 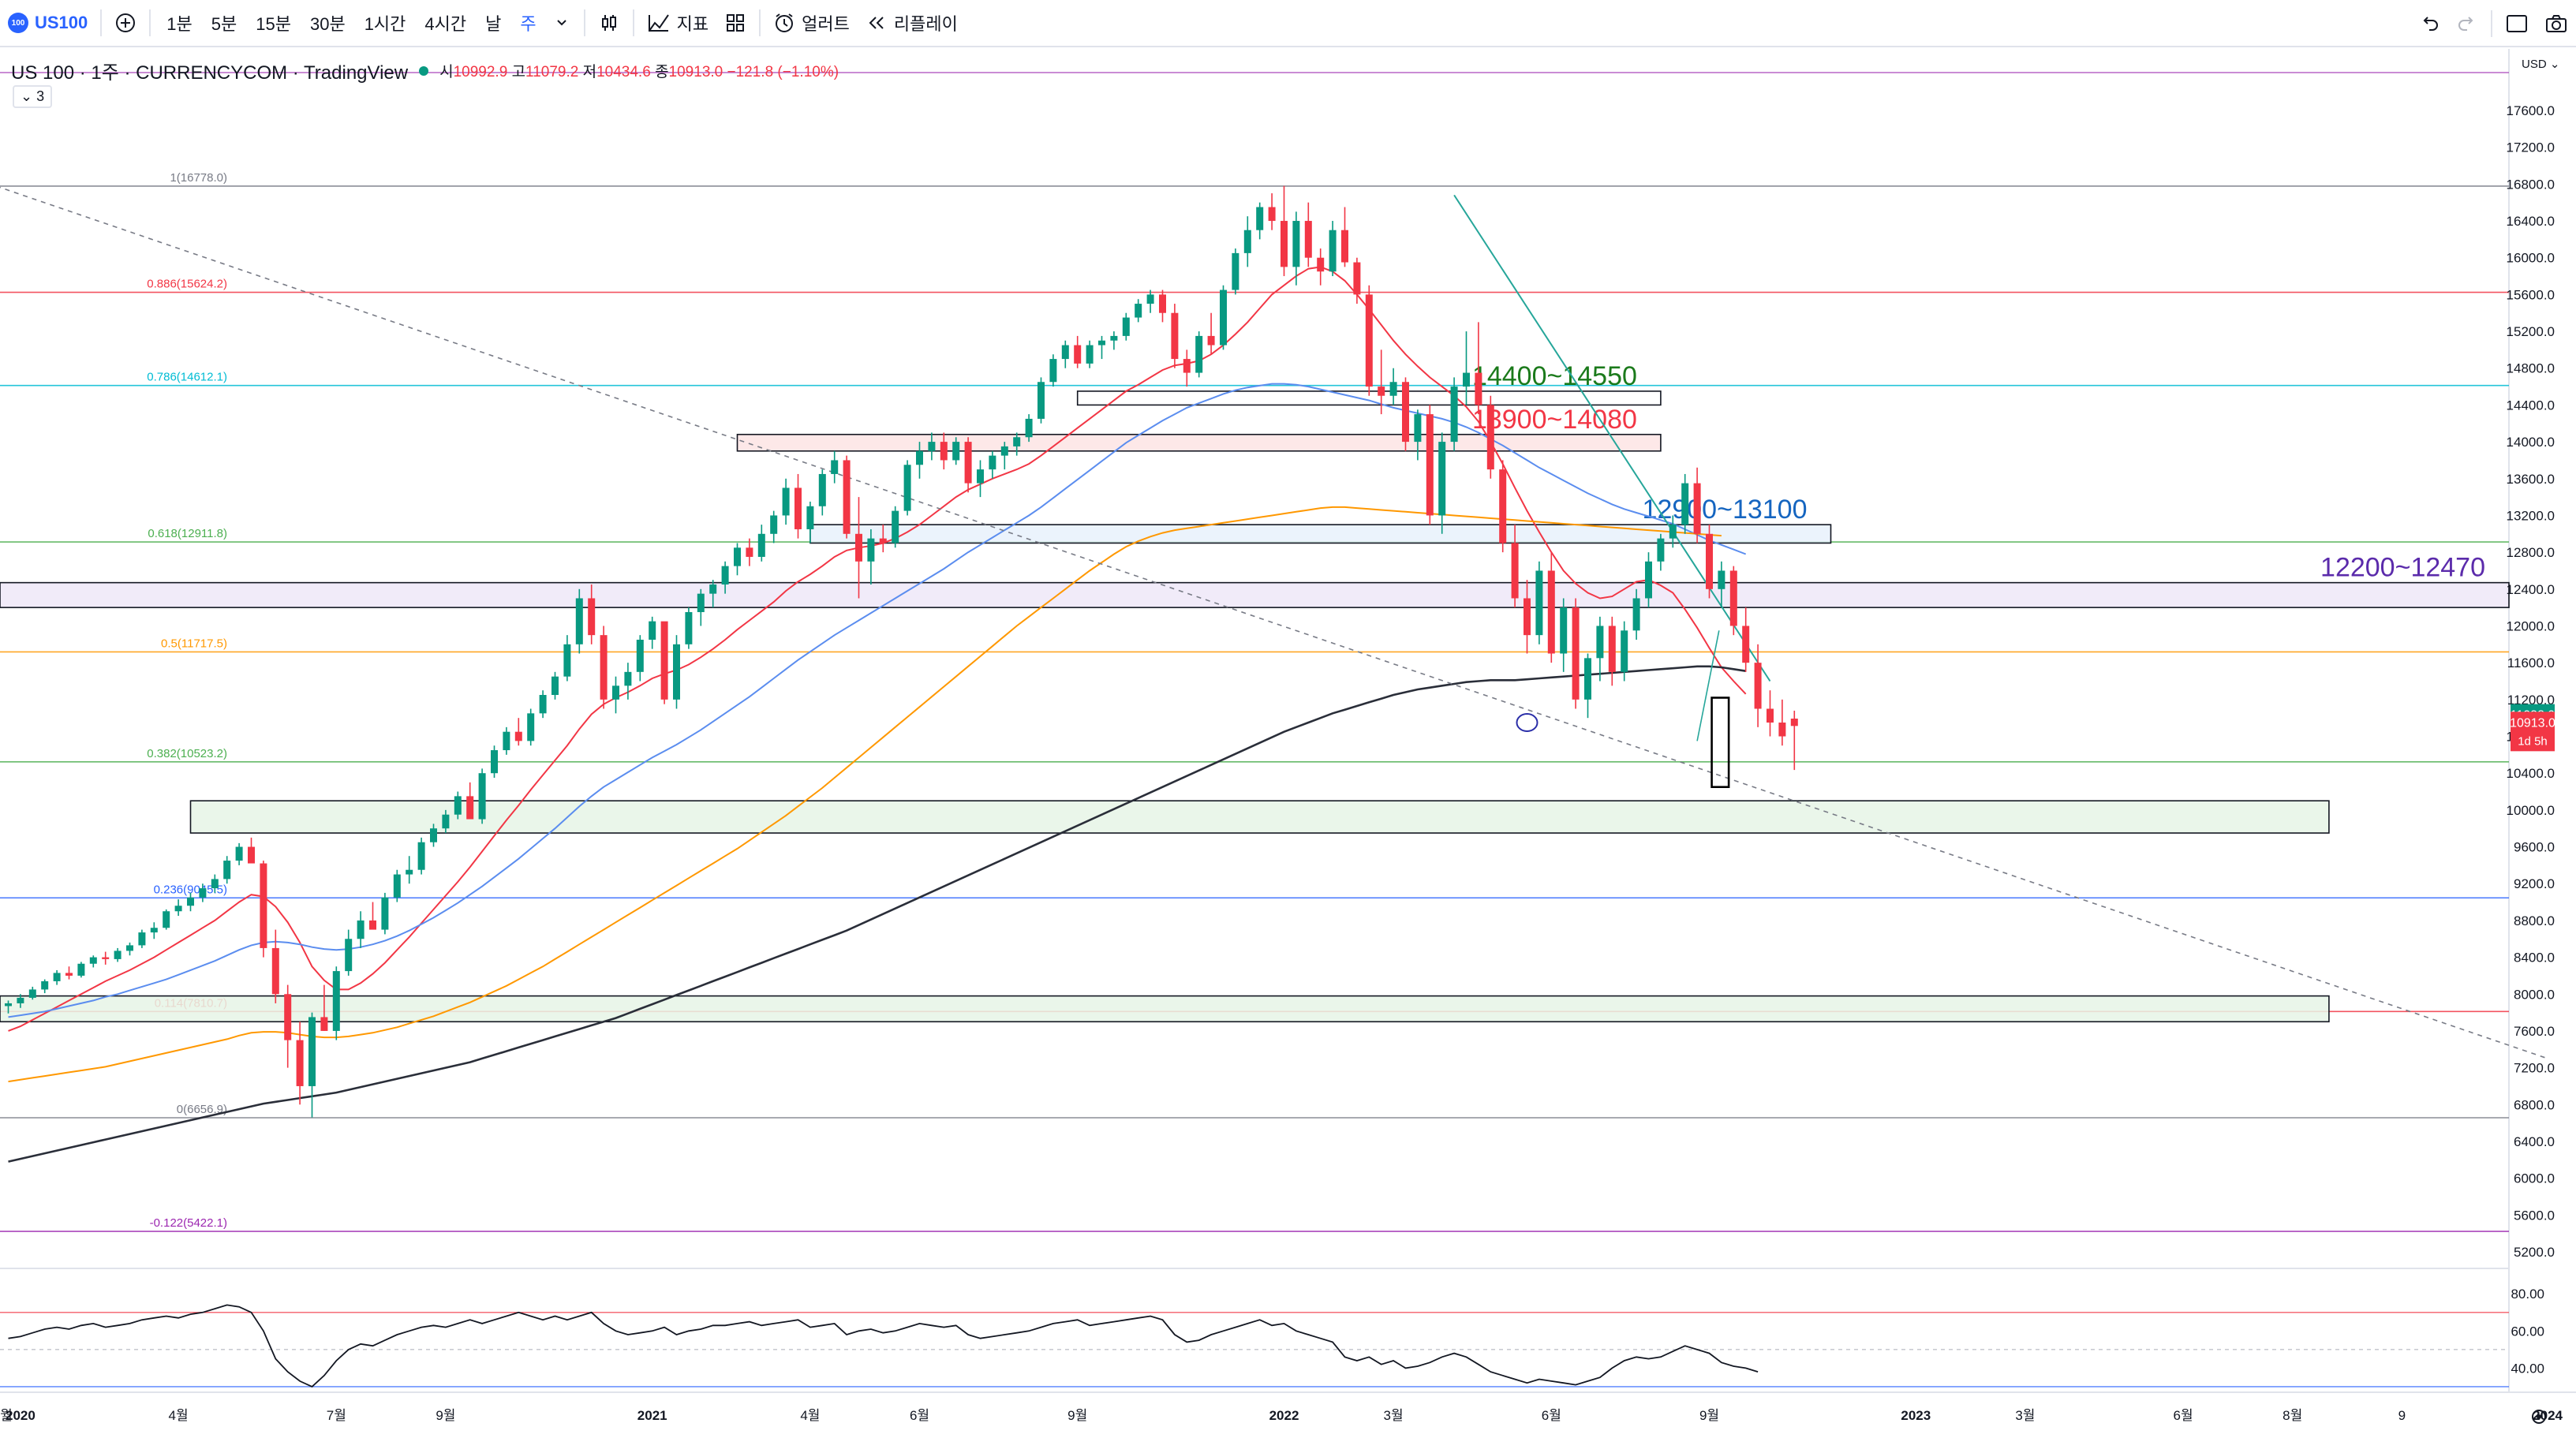 What do you see at coordinates (125, 23) in the screenshot?
I see `plus-circle-icon` at bounding box center [125, 23].